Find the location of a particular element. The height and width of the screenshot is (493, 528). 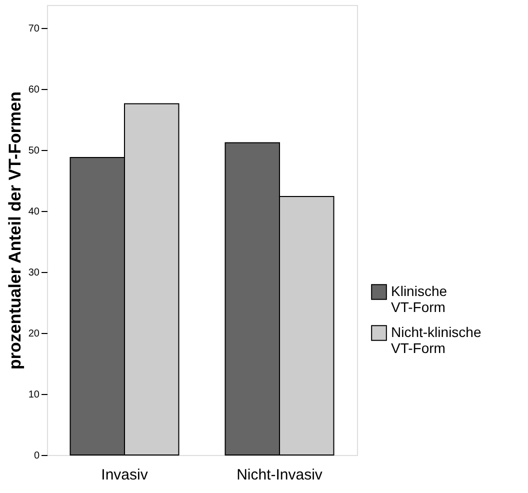

y-axis-title: prozentualer Anteil der VT-Formen is located at coordinates (14, 230).